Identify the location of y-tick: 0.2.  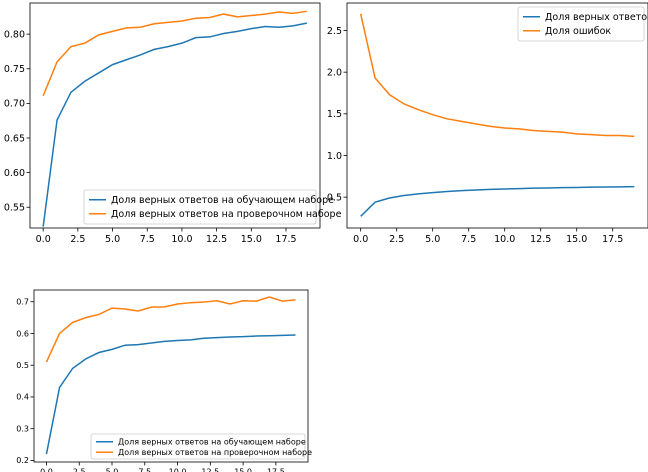
(25, 460).